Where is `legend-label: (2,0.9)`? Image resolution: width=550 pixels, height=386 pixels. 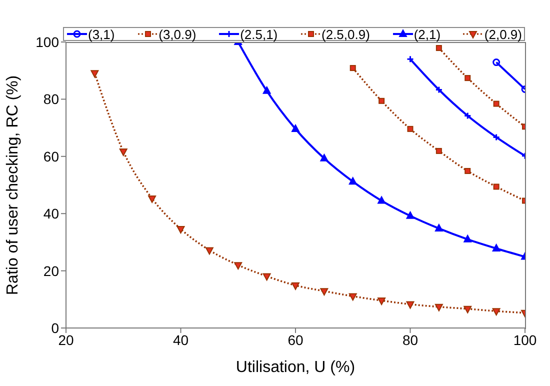
legend-label: (2,0.9) is located at coordinates (503, 34).